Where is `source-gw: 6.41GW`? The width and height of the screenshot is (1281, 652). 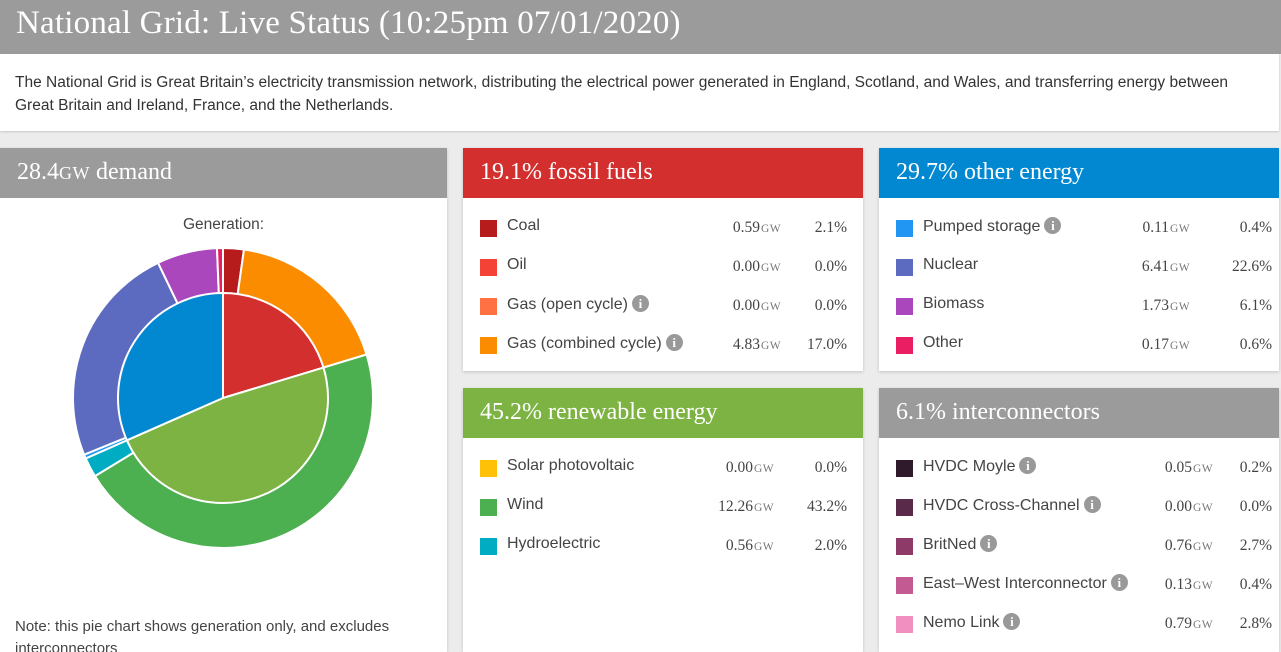
source-gw: 6.41GW is located at coordinates (1166, 267).